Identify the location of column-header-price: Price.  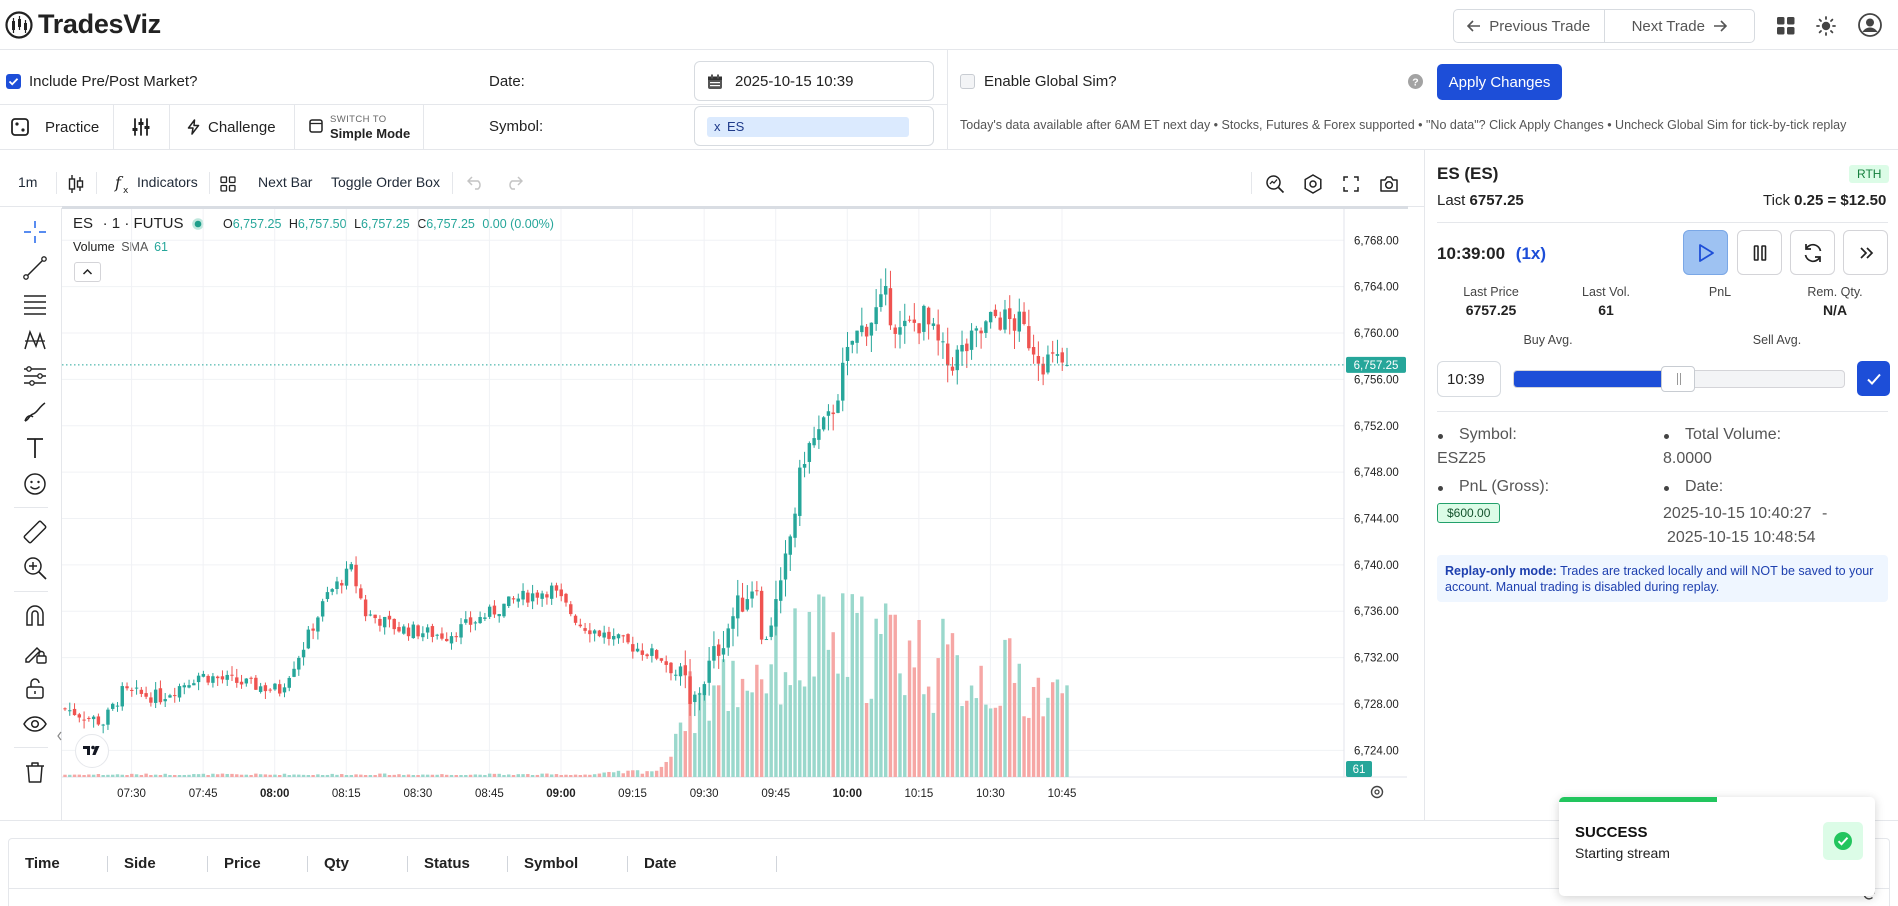
(242, 863).